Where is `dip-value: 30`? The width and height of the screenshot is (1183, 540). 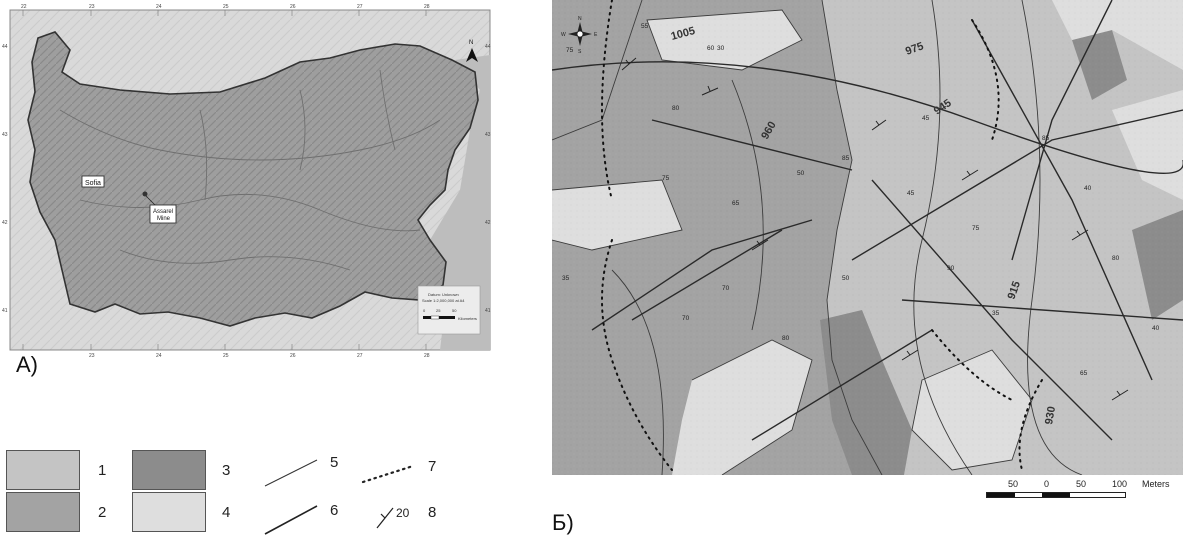
dip-value: 30 is located at coordinates (721, 48).